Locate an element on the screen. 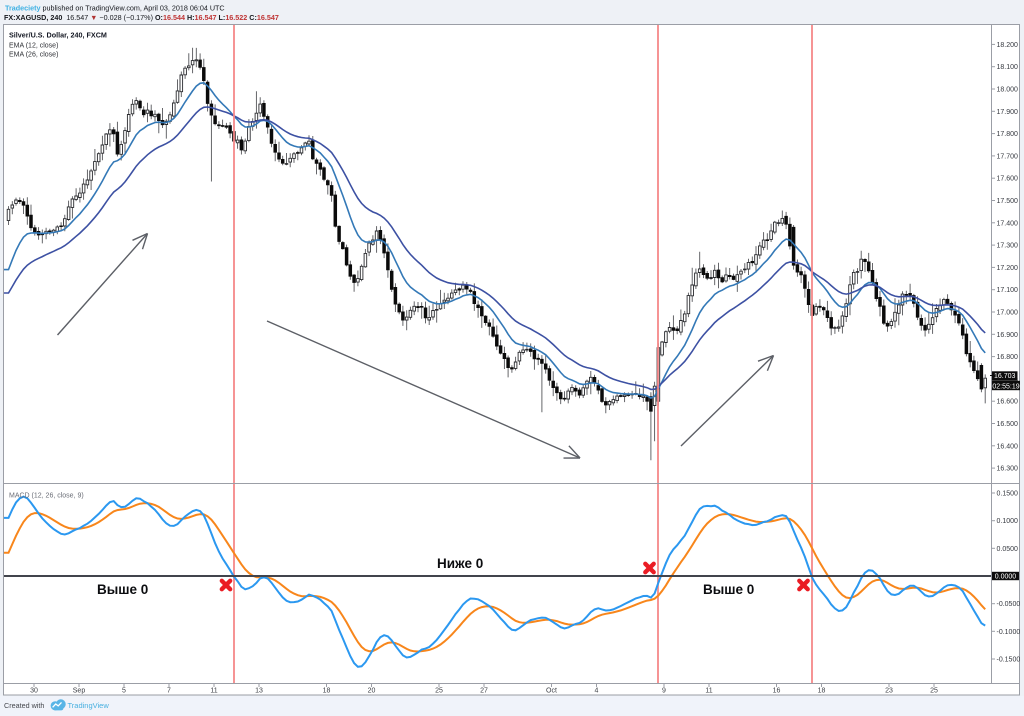 The image size is (1024, 716). svg-text: Silver/U.S. Dollar, 240, FXCM is located at coordinates (58, 35).